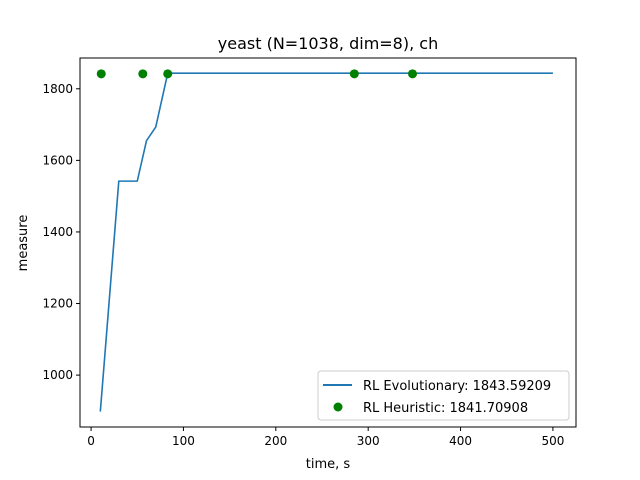  I want to click on legend-label-heuristic: RL Heuristic: 1841.70908, so click(445, 408).